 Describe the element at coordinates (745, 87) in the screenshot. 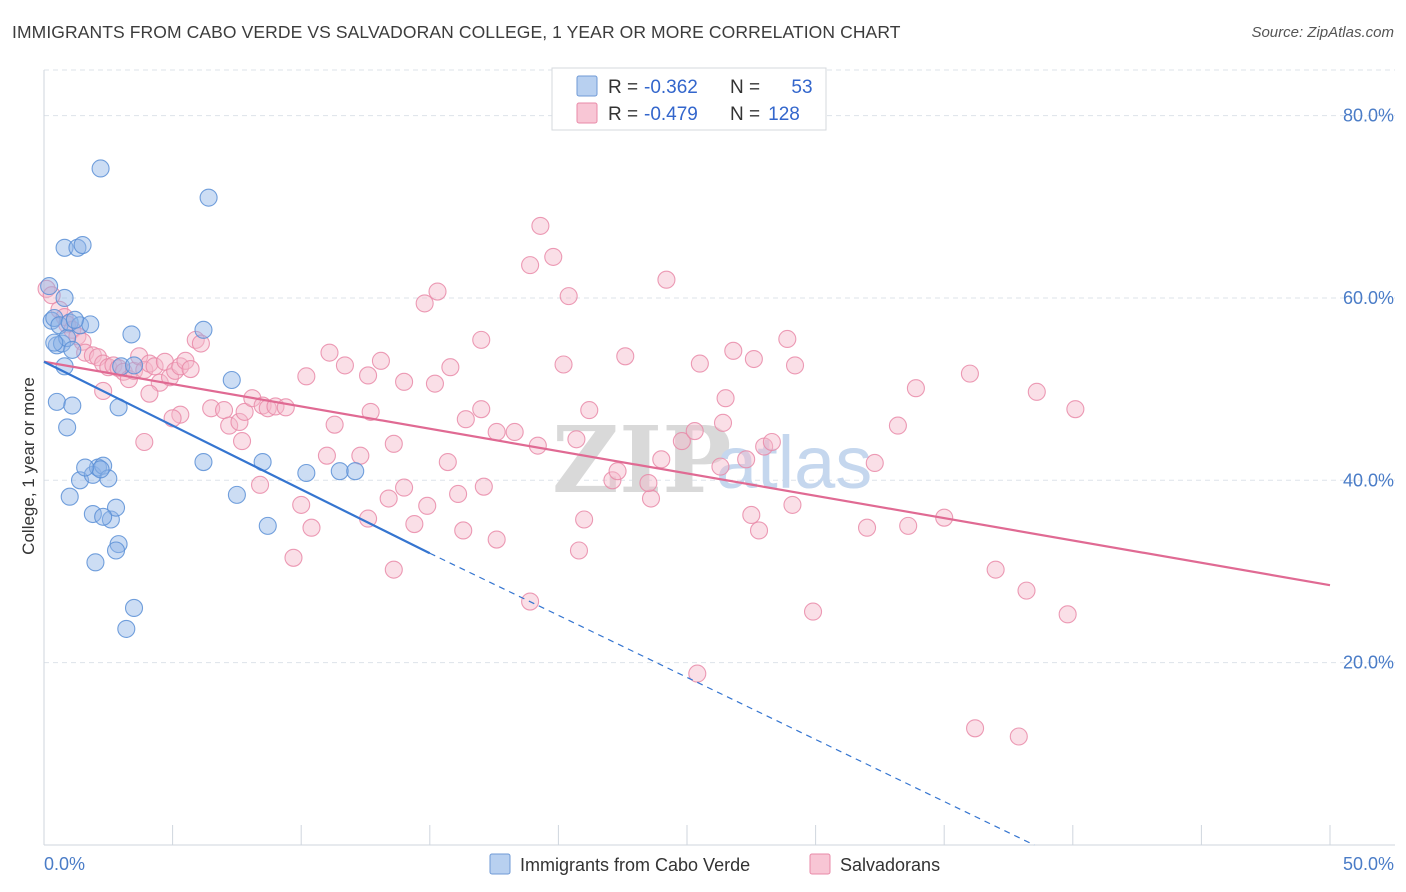

I see `legend-n-label-blue: N =` at that location.